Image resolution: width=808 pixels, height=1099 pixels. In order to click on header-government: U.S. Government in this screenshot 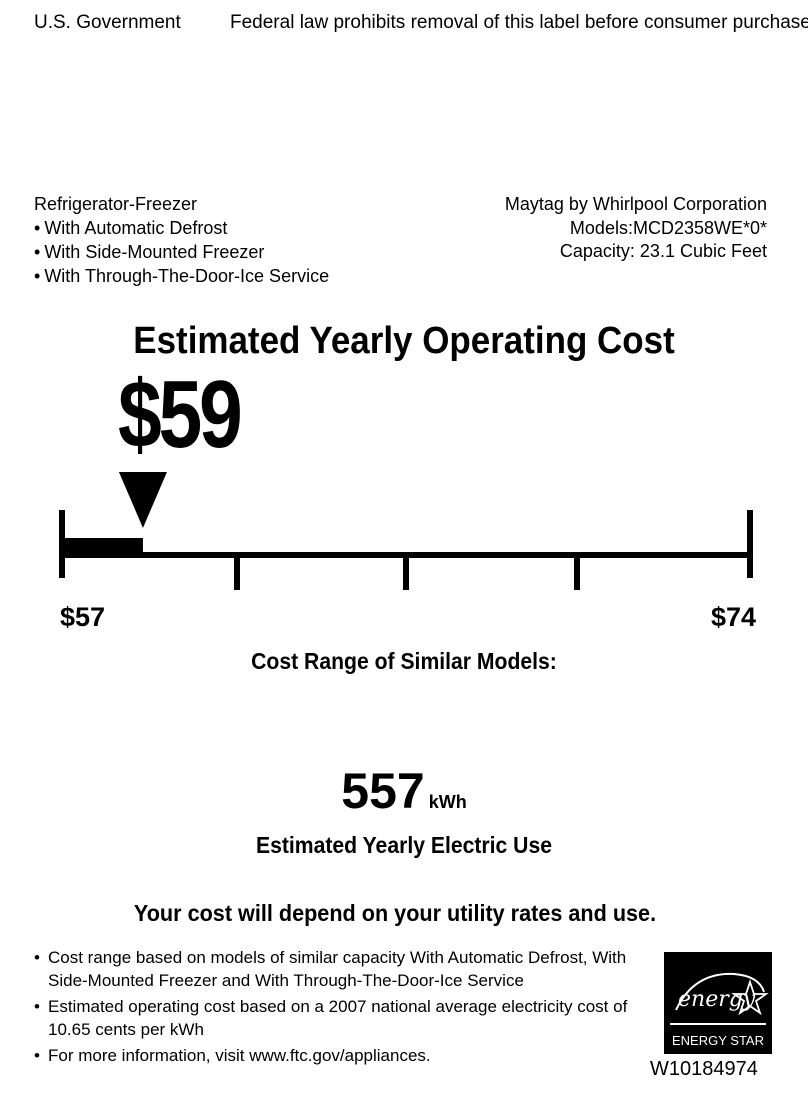, I will do `click(107, 22)`.